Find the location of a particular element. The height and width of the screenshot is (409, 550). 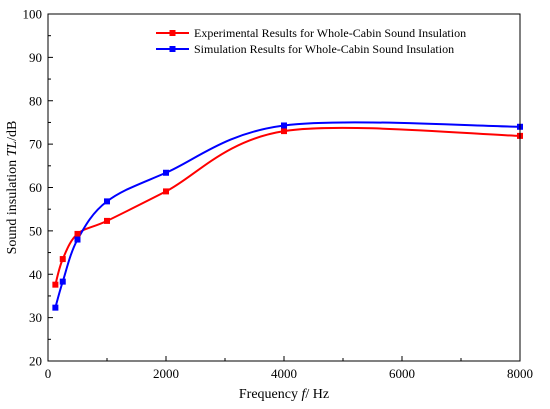

x-tick-label: 4000 is located at coordinates (284, 373).